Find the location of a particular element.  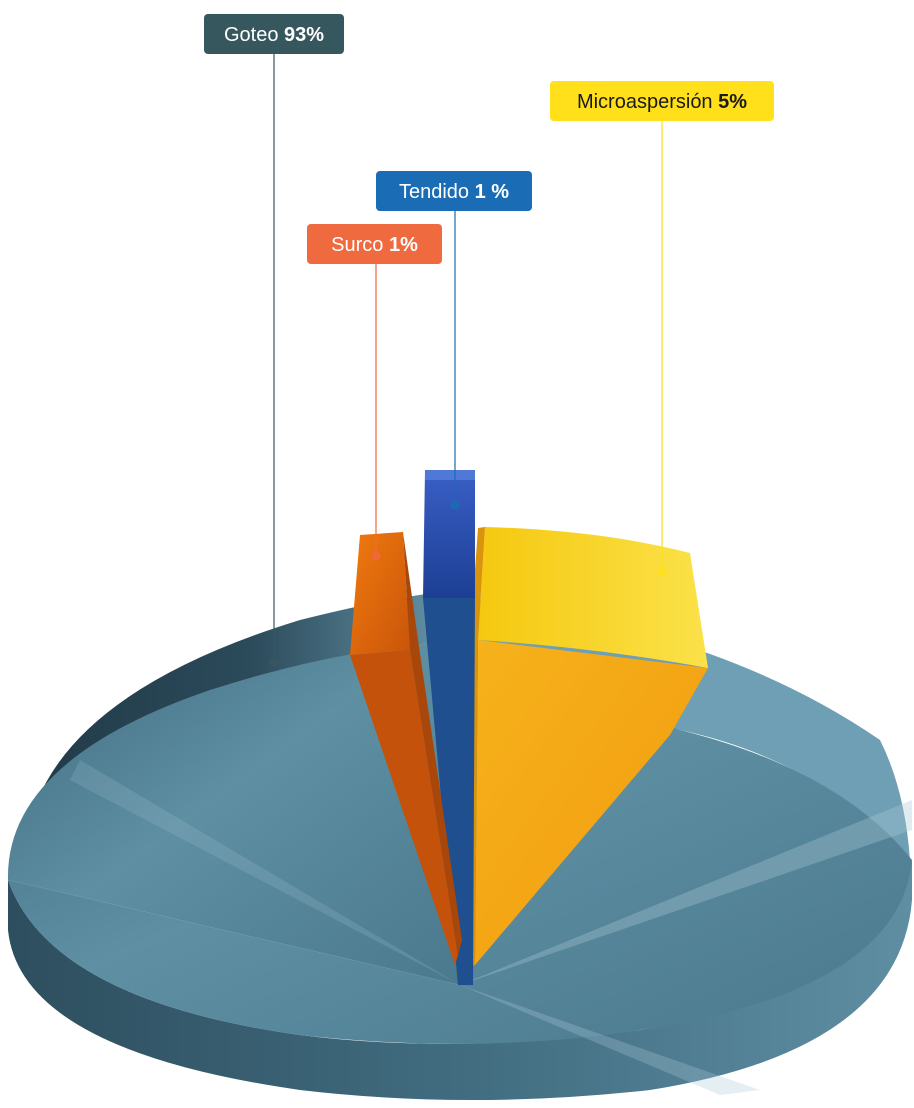

slice-name-surco: Surco is located at coordinates (360, 245).